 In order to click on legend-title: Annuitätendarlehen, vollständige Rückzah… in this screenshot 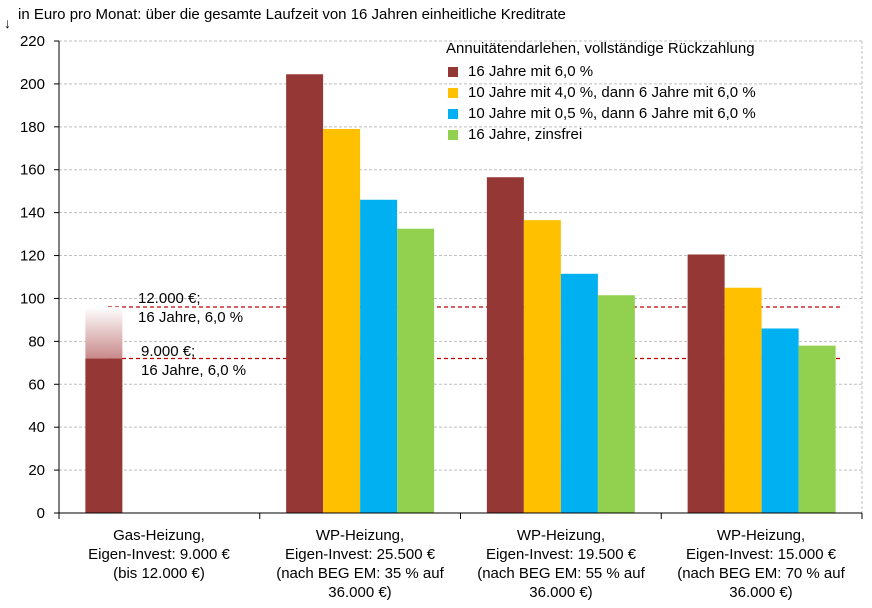, I will do `click(600, 48)`.